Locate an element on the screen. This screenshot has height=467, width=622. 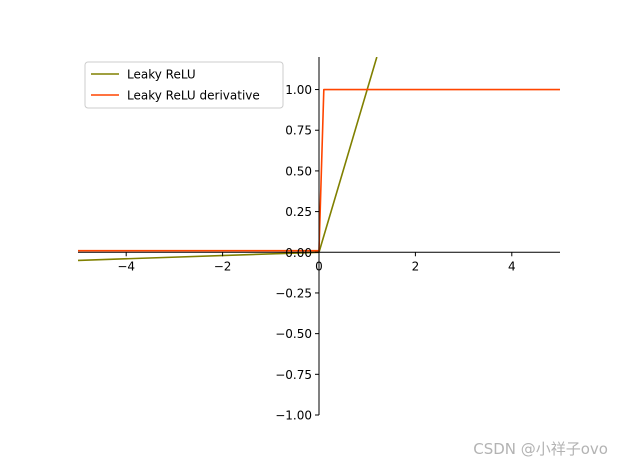
legend-label-1: Leaky ReLU is located at coordinates (161, 75).